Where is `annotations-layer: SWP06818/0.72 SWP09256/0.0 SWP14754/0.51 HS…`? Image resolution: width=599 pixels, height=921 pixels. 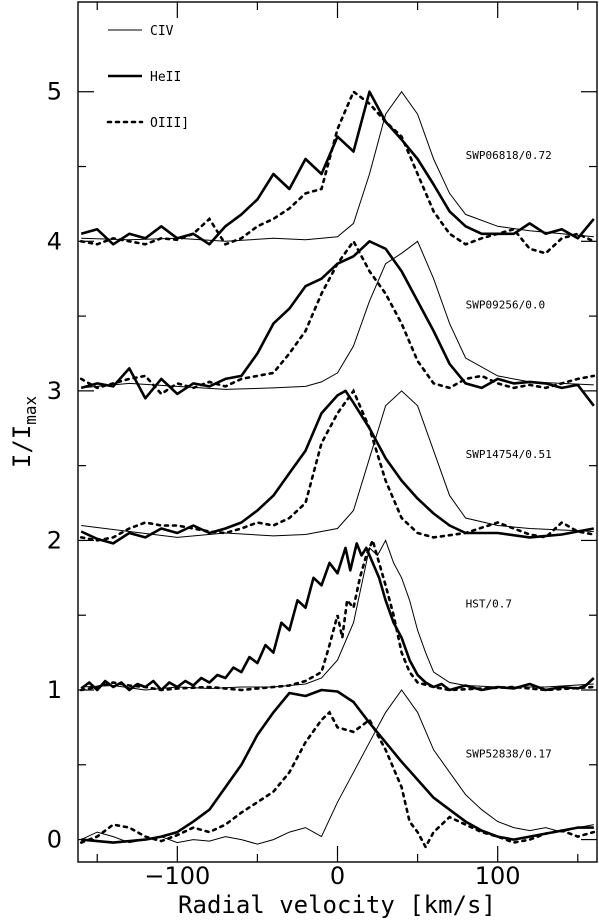 annotations-layer: SWP06818/0.72 SWP09256/0.0 SWP14754/0.51 HS… is located at coordinates (509, 454).